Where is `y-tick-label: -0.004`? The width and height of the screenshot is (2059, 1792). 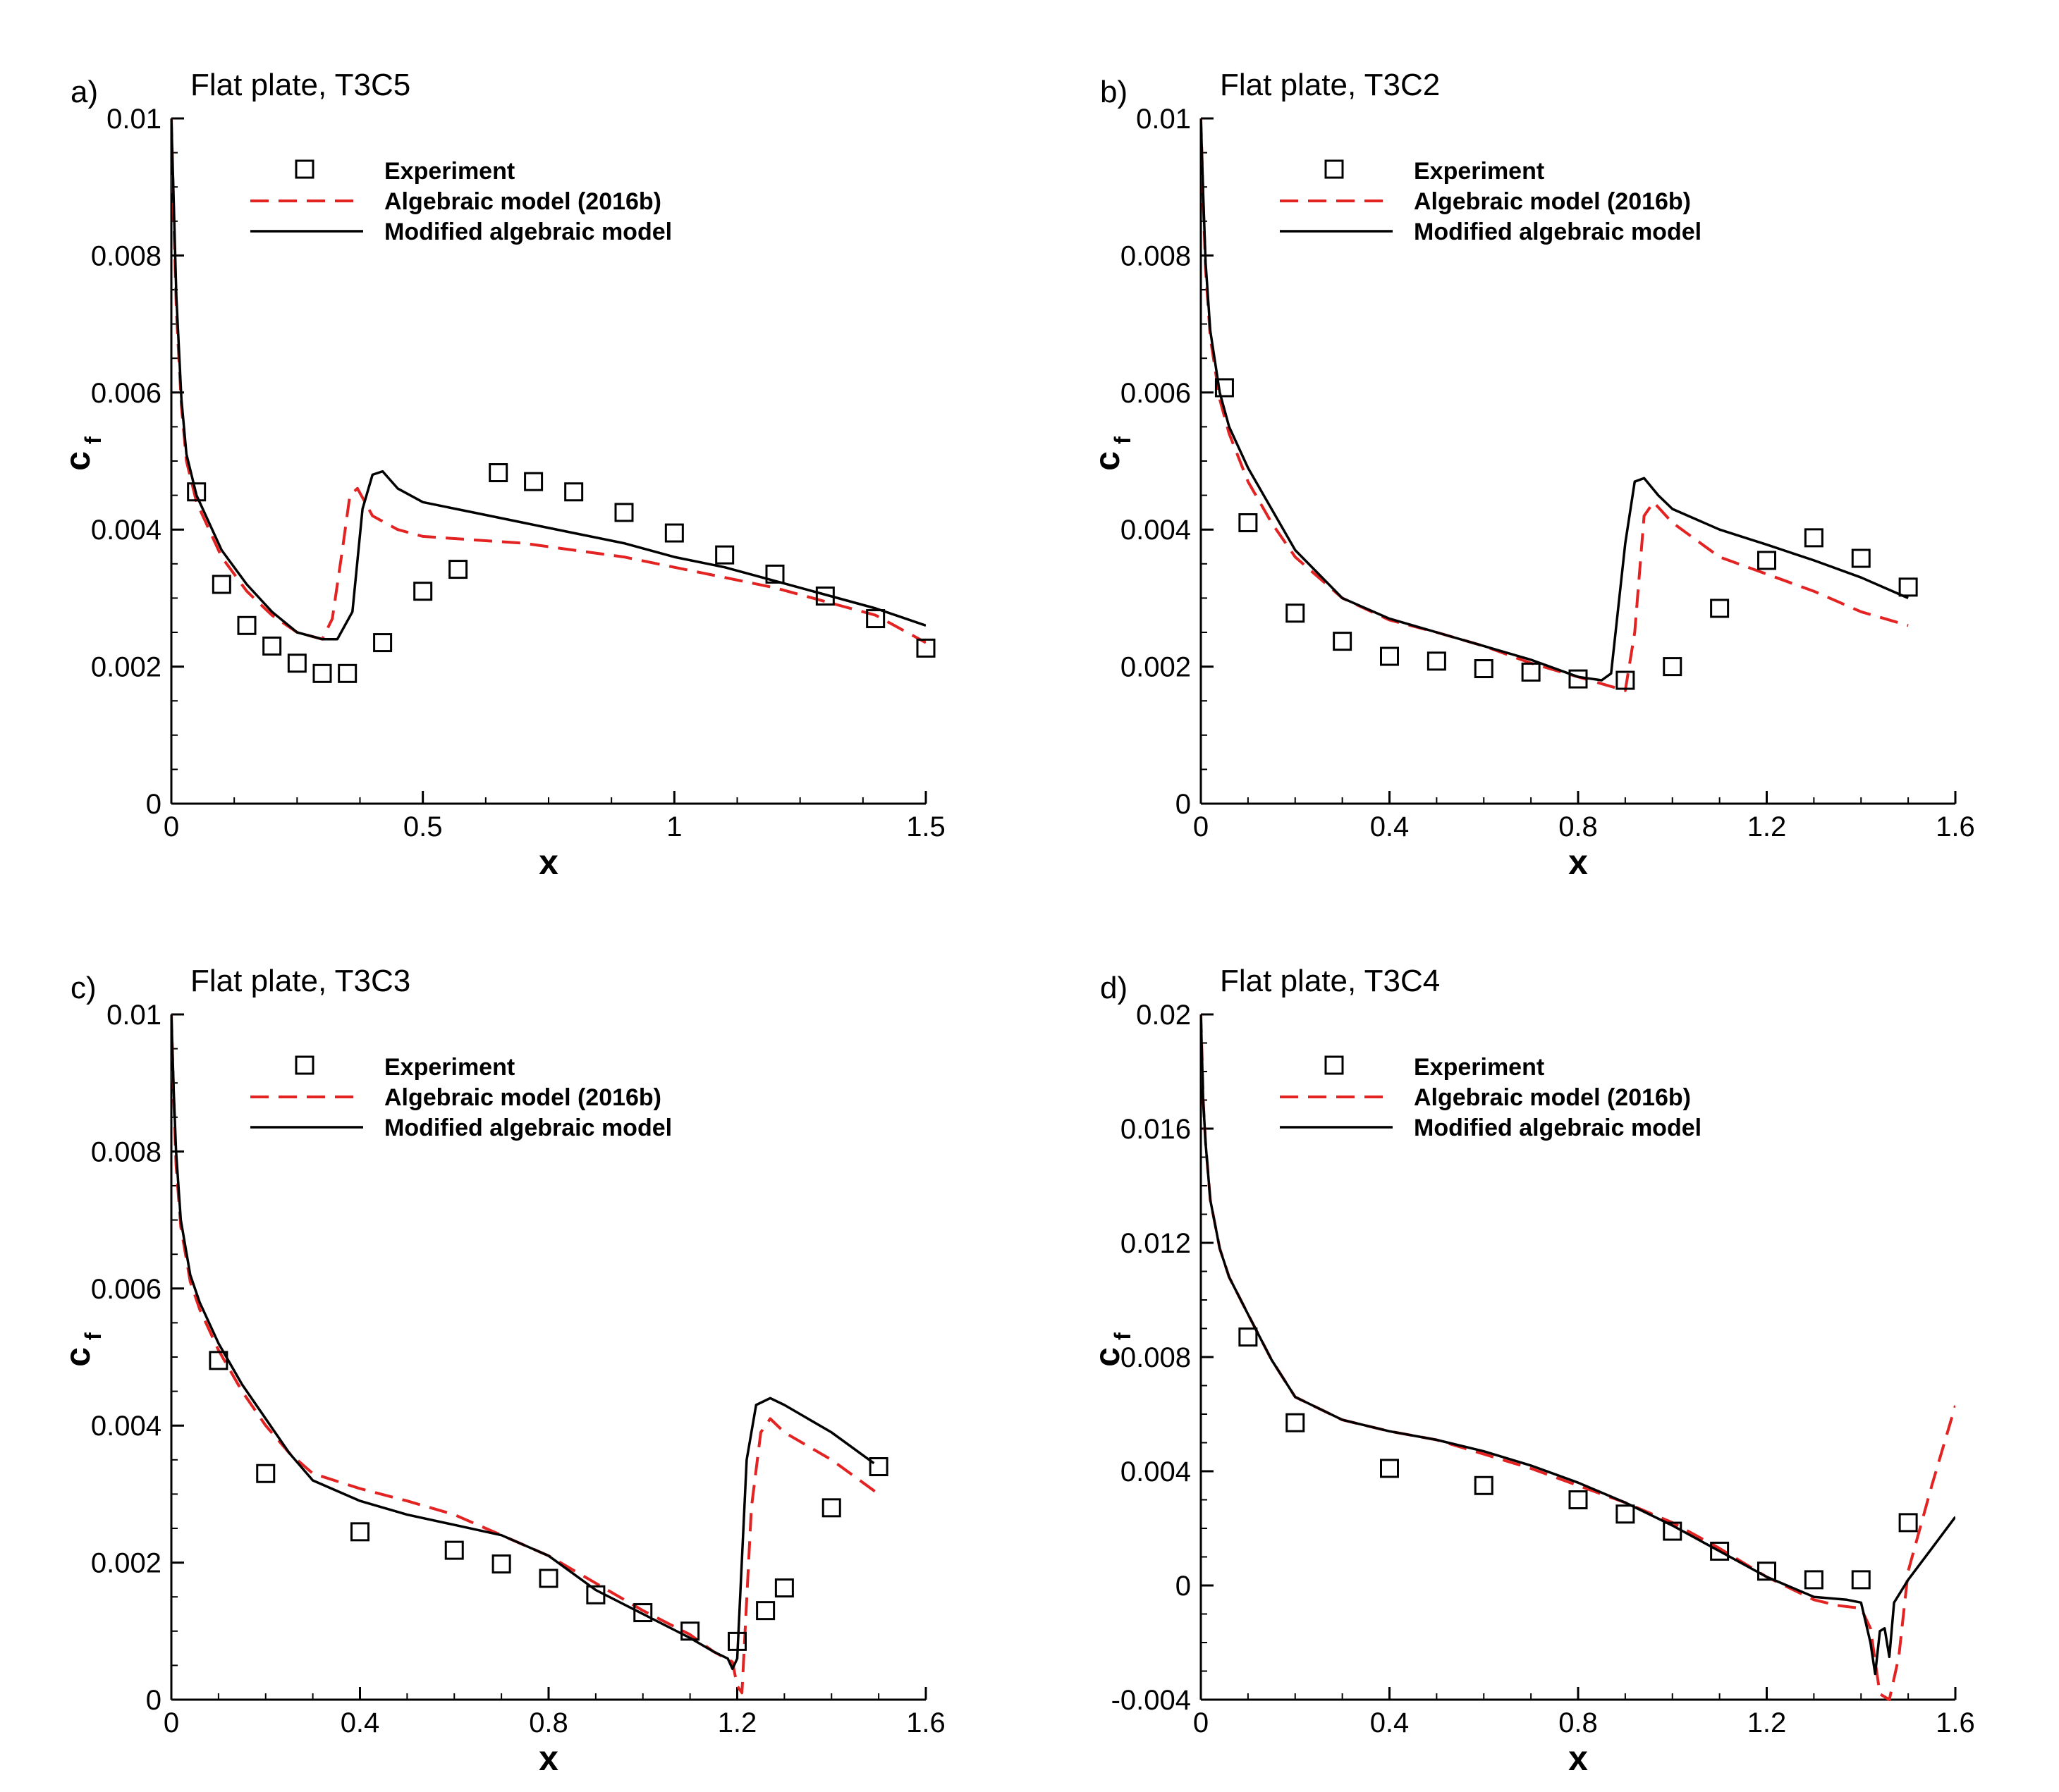 y-tick-label: -0.004 is located at coordinates (1151, 1701).